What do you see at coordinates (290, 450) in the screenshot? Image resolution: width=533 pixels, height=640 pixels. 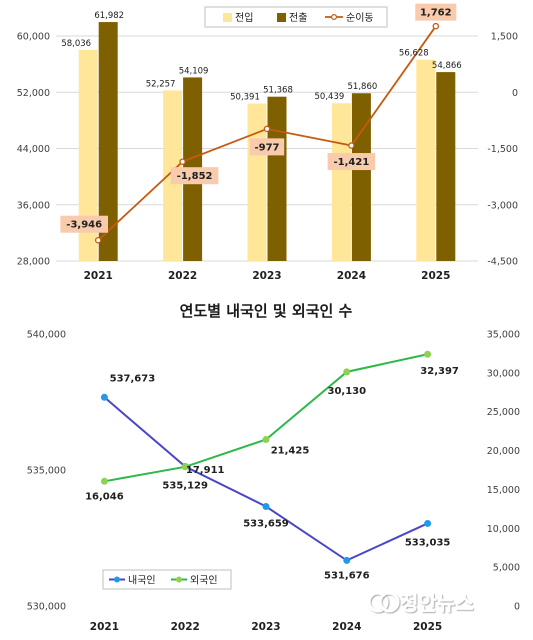 I see `foreign-value-label: 21,425` at bounding box center [290, 450].